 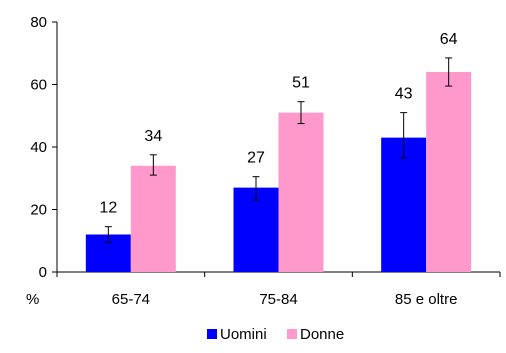 What do you see at coordinates (278, 299) in the screenshot?
I see `x-tick-label: 75-84` at bounding box center [278, 299].